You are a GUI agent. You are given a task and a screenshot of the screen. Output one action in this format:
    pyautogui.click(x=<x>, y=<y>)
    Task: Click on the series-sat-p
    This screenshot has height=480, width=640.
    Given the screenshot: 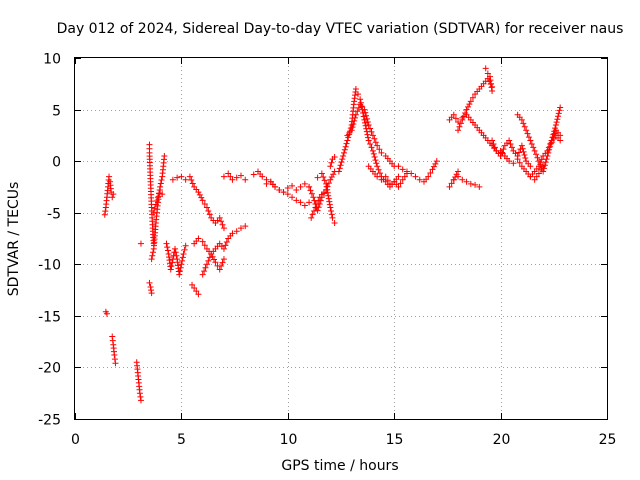 What is the action you would take?
    pyautogui.click(x=281, y=188)
    